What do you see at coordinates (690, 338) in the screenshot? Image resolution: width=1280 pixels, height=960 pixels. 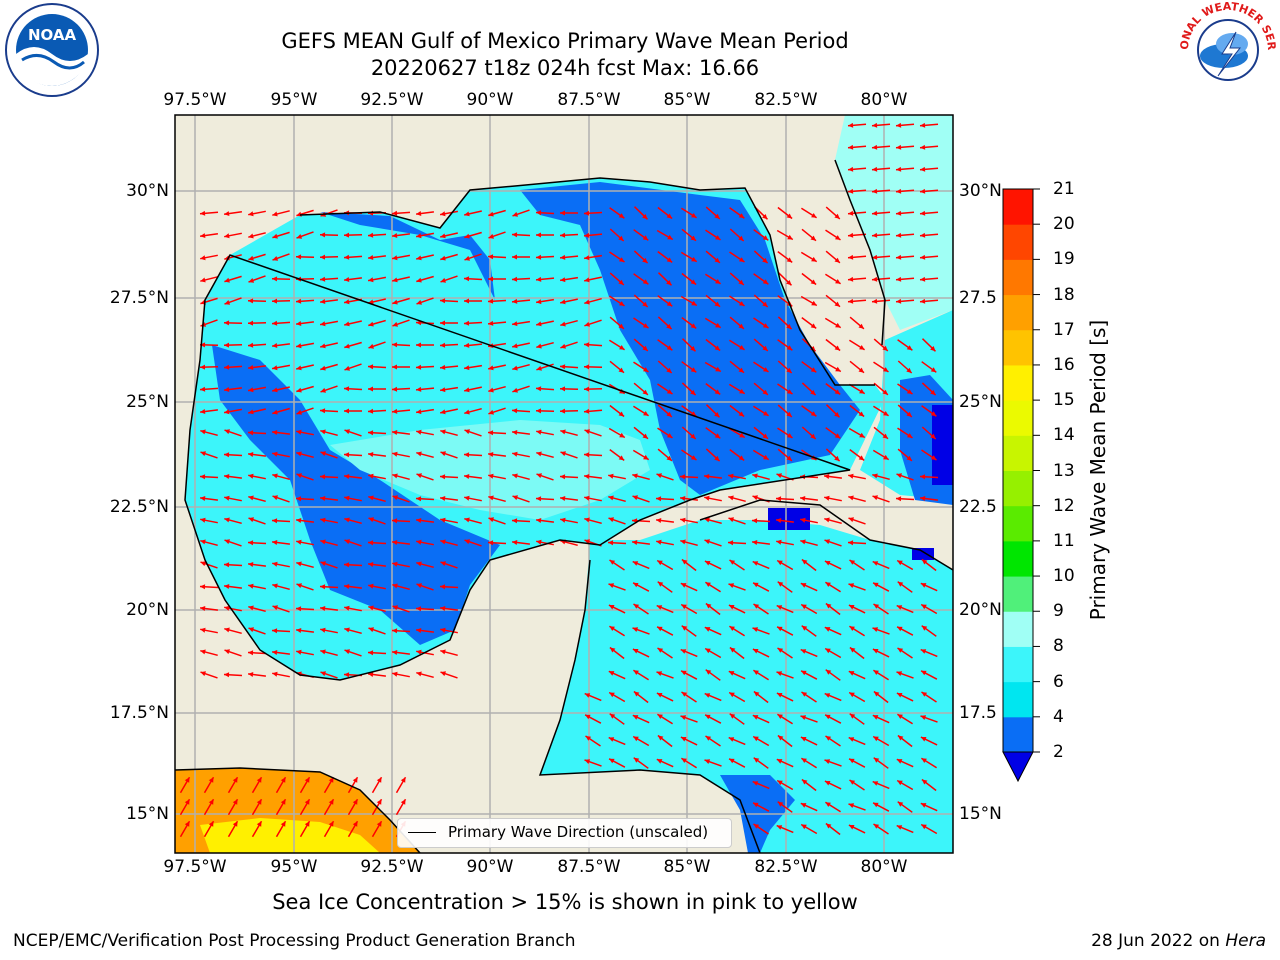 I see `gulf-short-period-zone` at bounding box center [690, 338].